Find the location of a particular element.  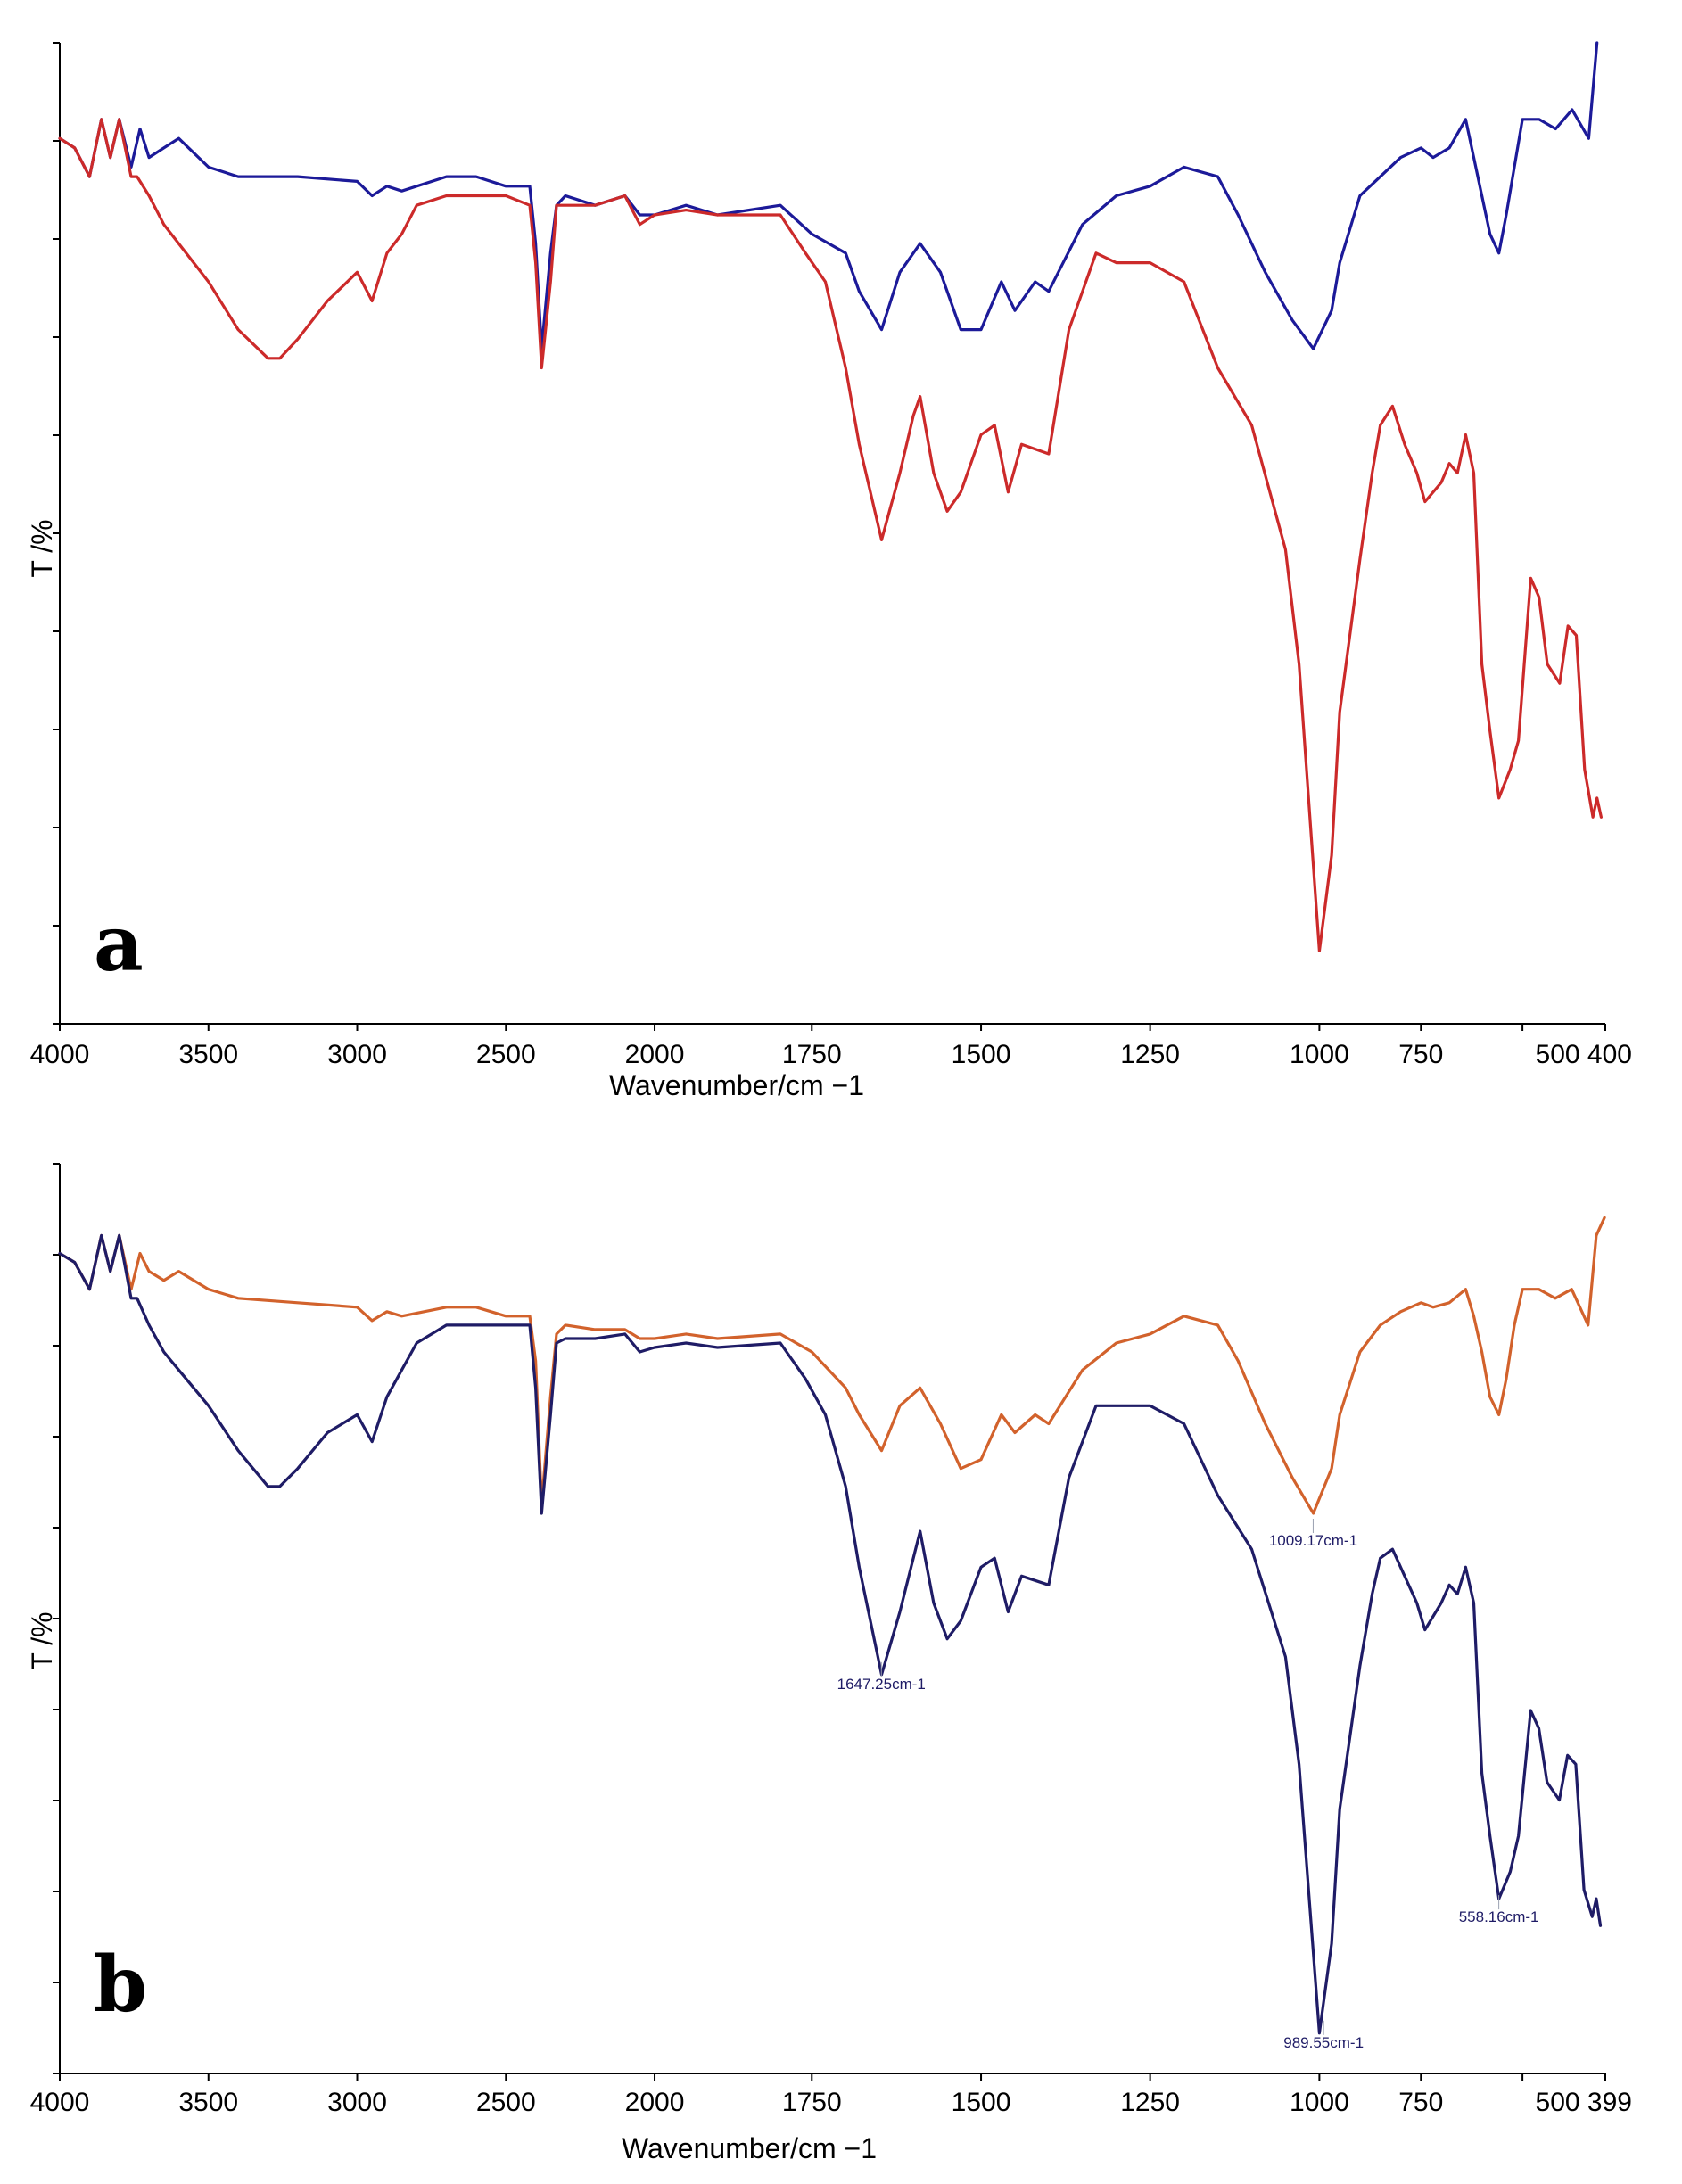

panel-a-x-axis-title: Wavenumber/cm −1 is located at coordinates (736, 1085).